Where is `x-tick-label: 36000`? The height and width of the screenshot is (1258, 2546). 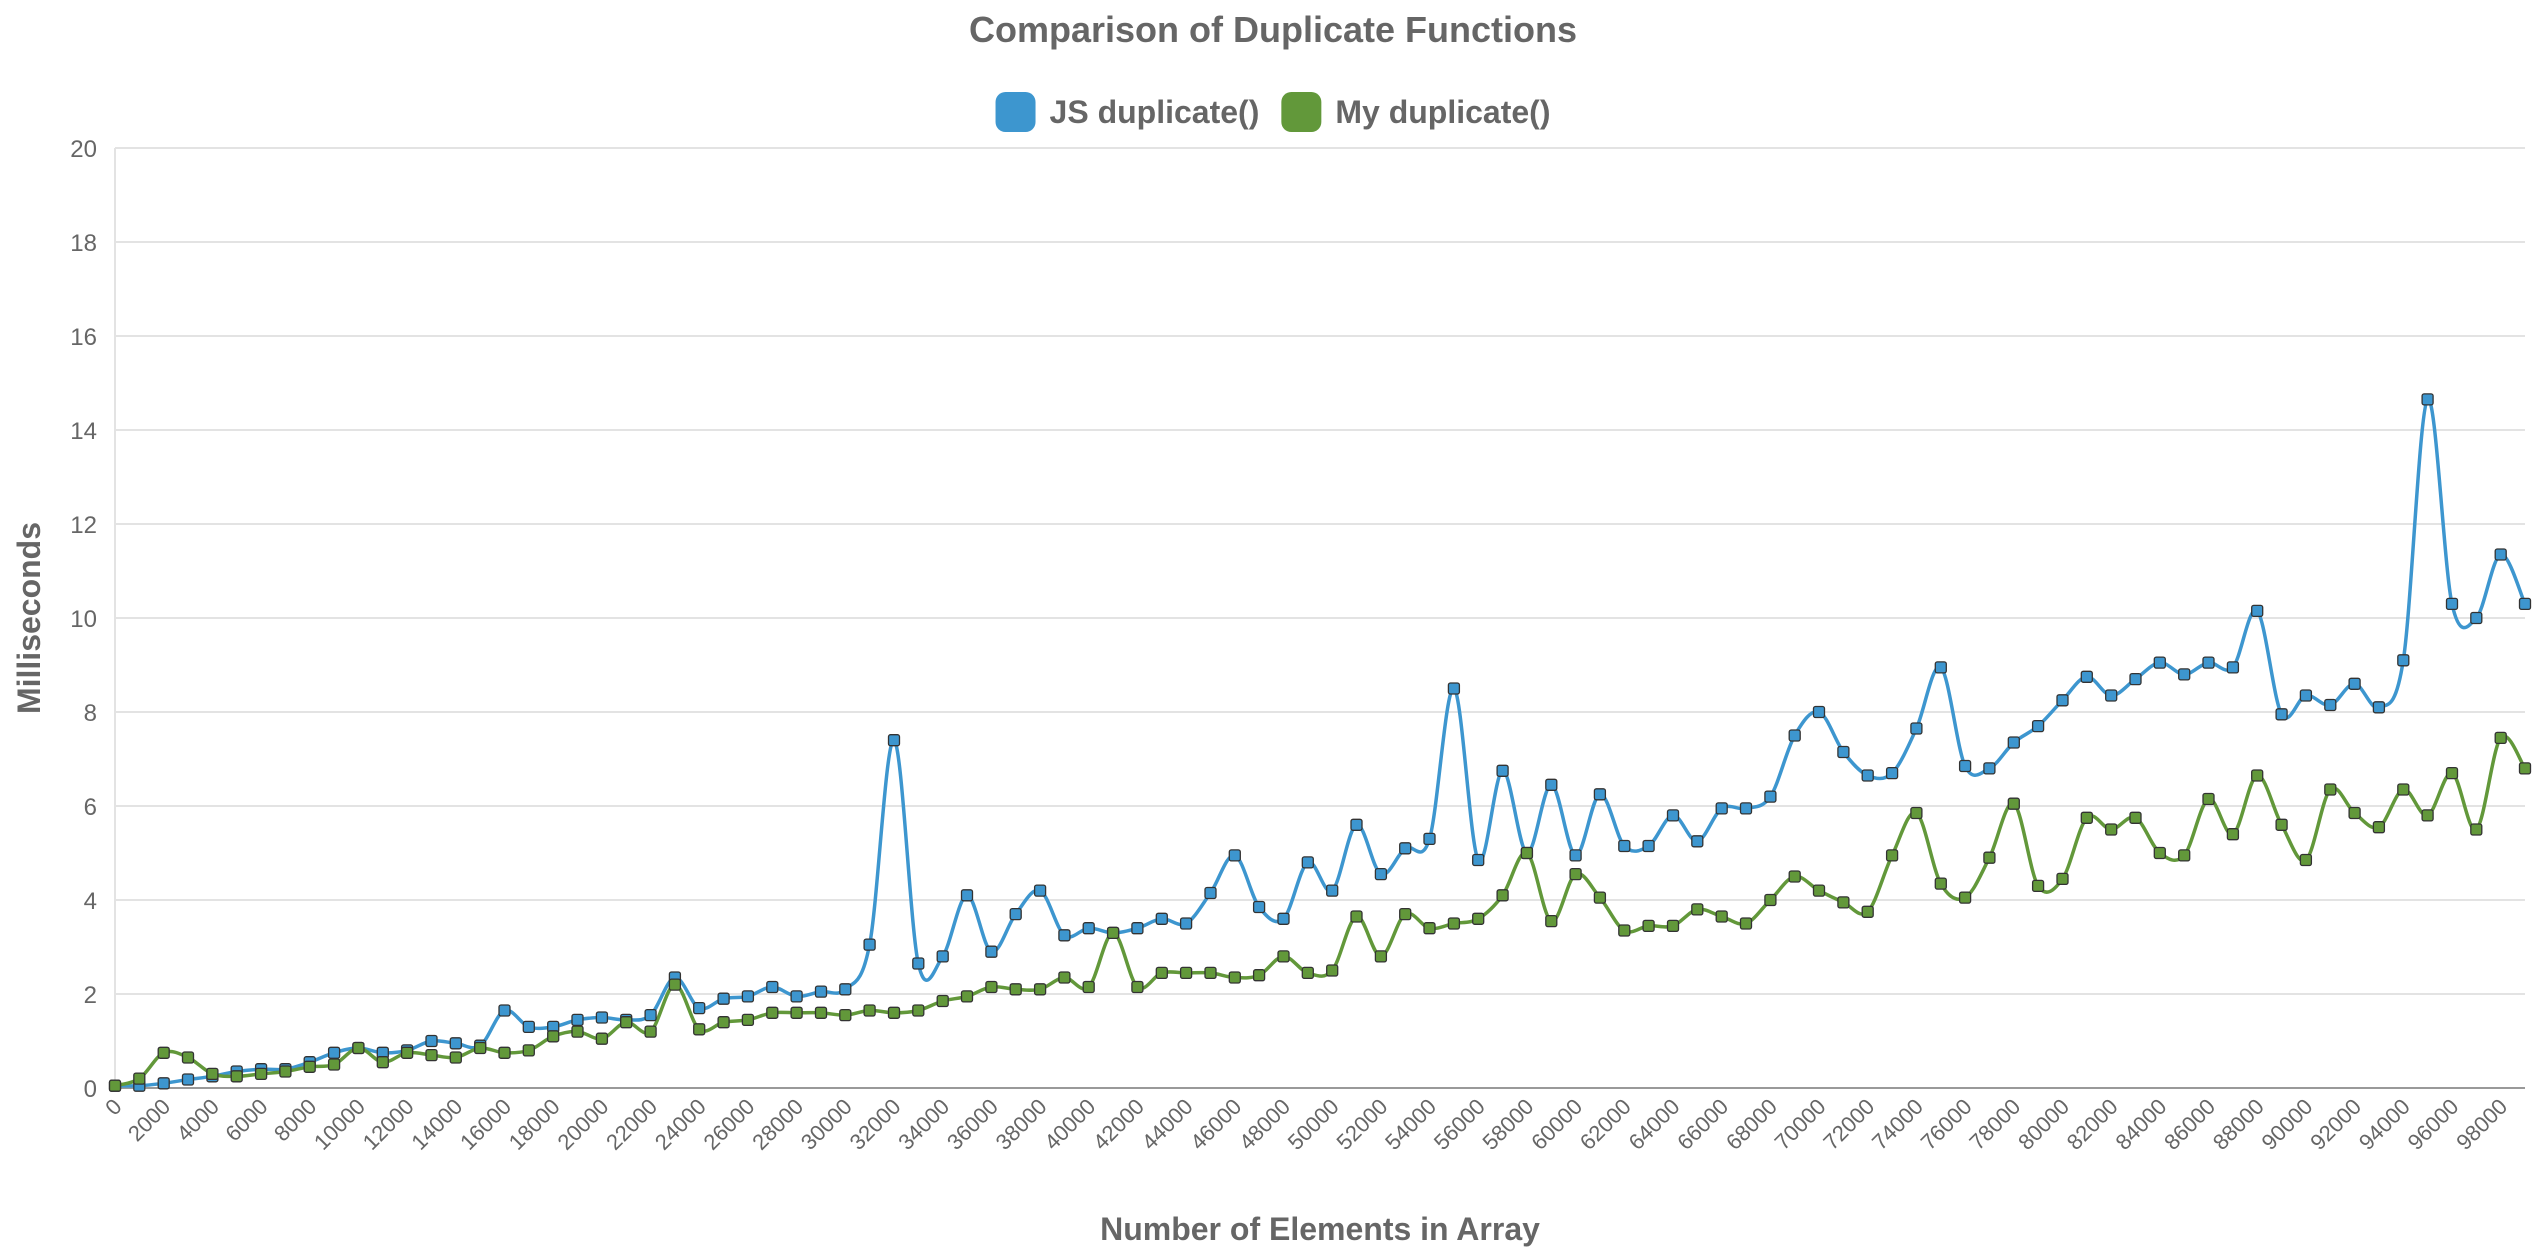
x-tick-label: 36000 is located at coordinates (972, 1124).